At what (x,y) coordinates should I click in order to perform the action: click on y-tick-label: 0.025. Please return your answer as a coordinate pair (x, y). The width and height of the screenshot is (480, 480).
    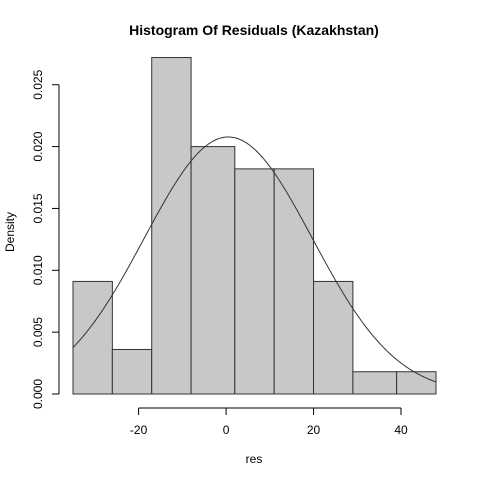
    Looking at the image, I should click on (38, 84).